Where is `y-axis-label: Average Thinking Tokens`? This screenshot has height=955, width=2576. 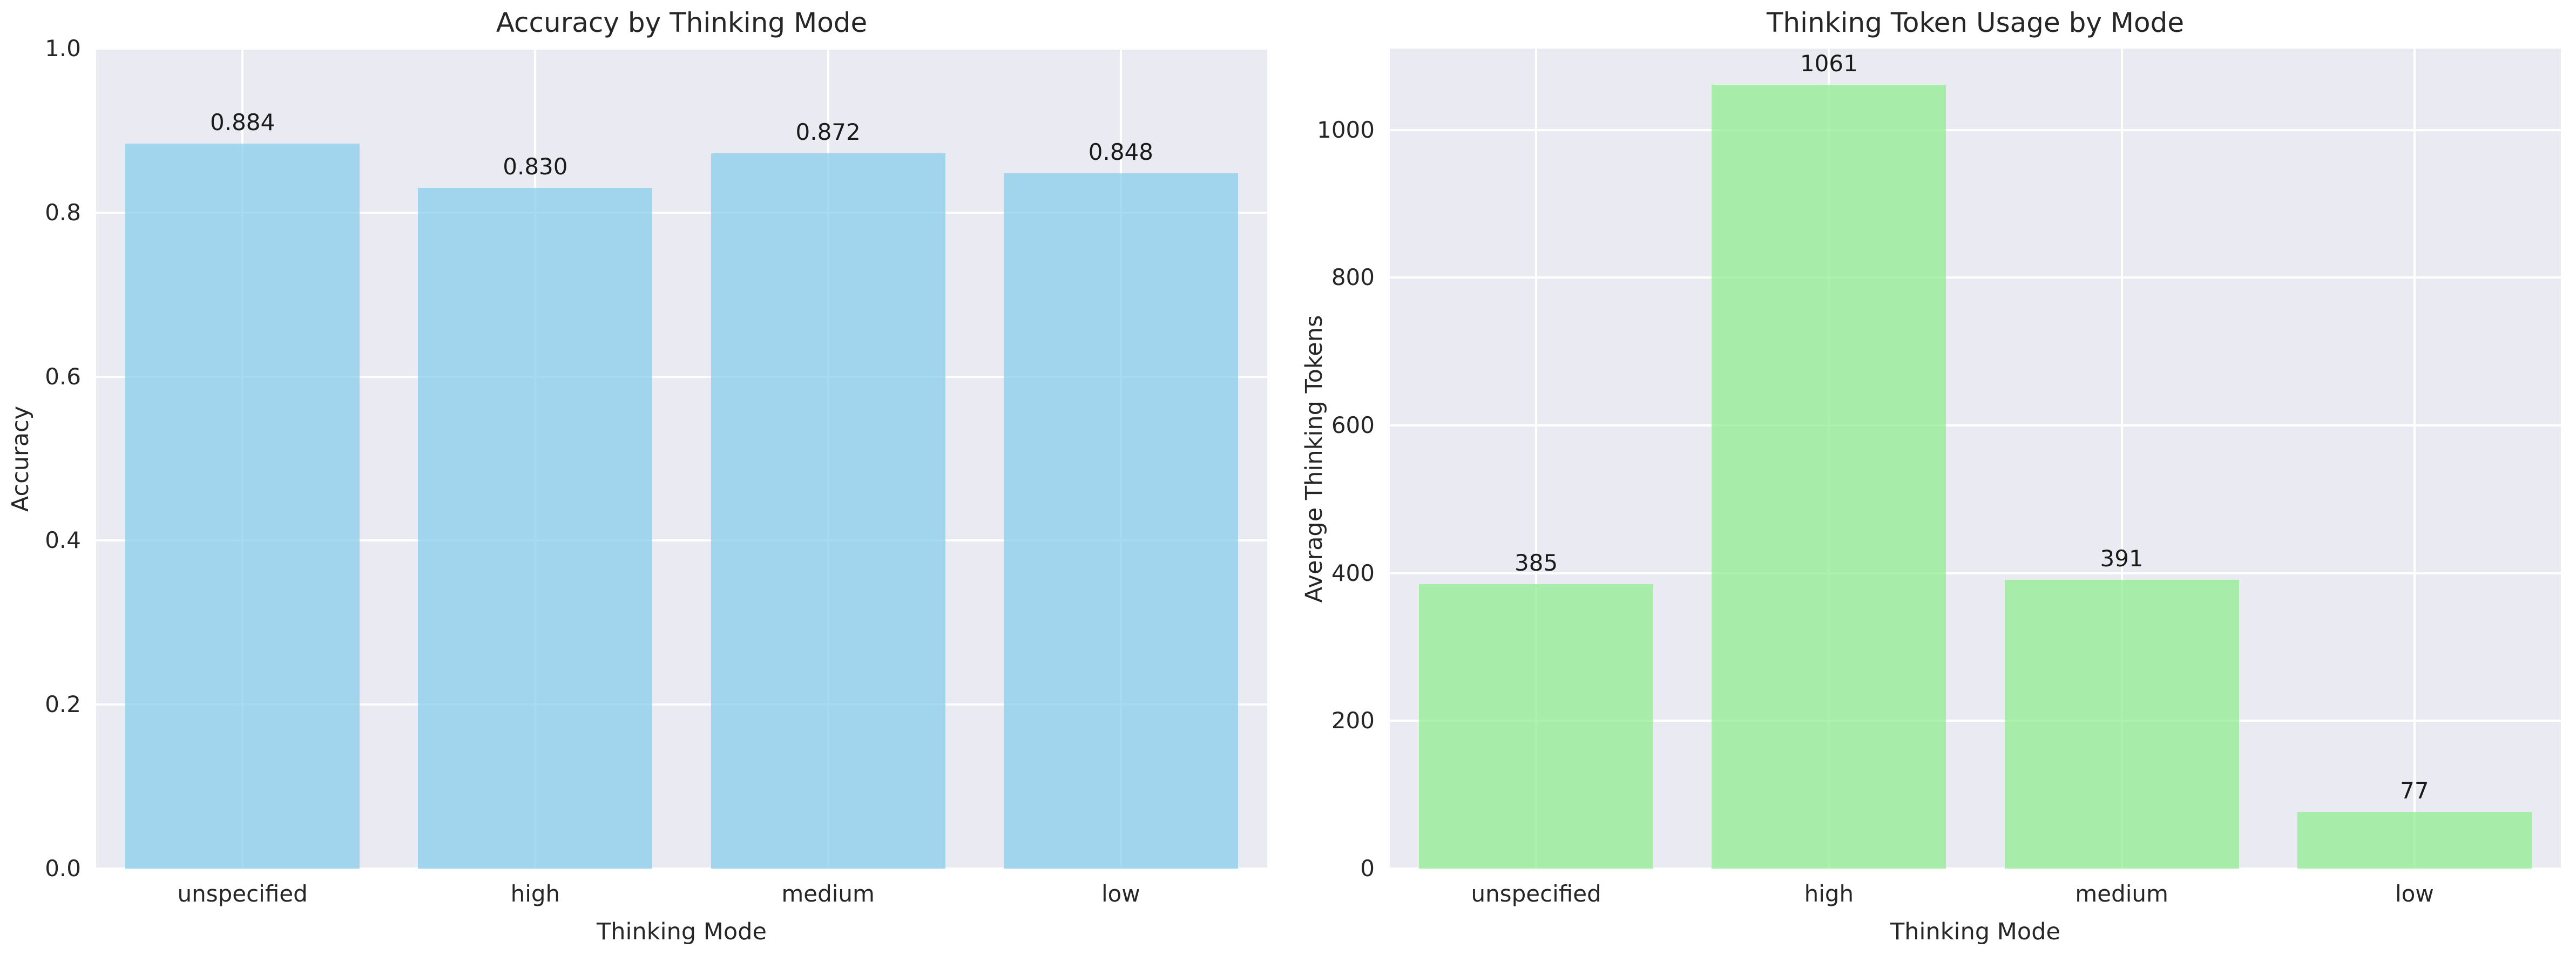 y-axis-label: Average Thinking Tokens is located at coordinates (1315, 458).